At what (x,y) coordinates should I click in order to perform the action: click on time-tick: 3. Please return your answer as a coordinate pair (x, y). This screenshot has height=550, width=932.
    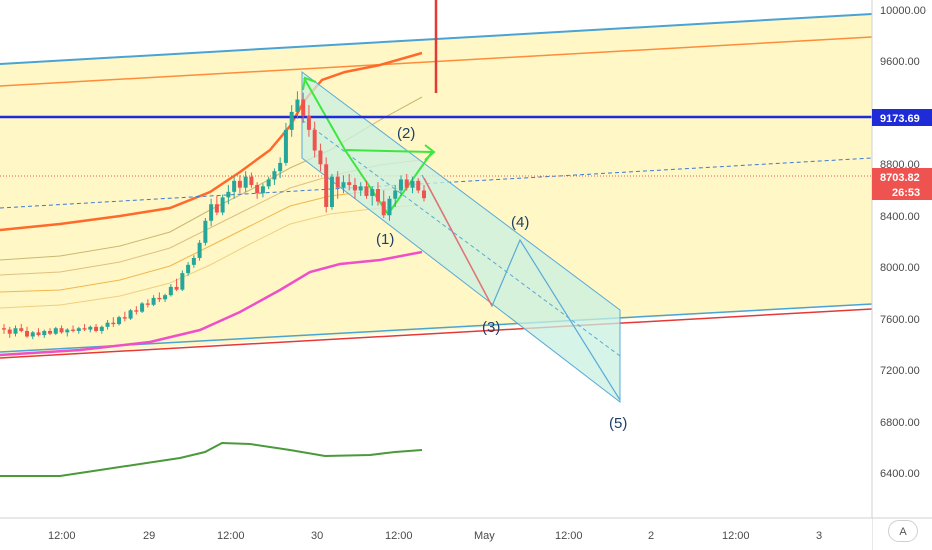
    Looking at the image, I should click on (819, 536).